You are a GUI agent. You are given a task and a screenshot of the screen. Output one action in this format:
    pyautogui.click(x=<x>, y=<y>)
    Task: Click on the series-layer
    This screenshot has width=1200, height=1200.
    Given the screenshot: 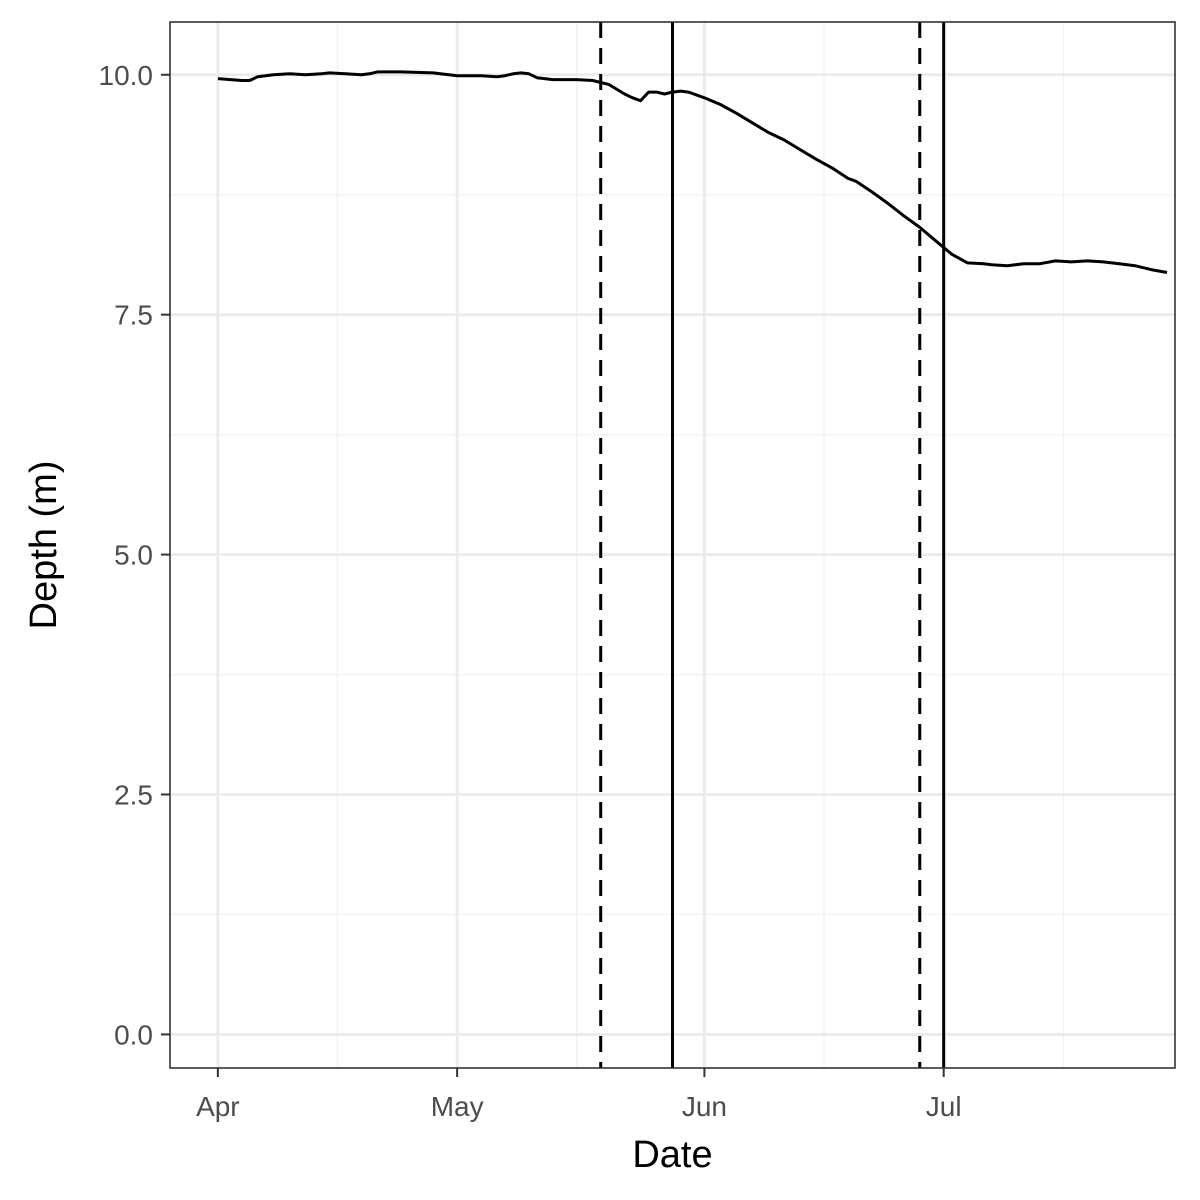 What is the action you would take?
    pyautogui.click(x=692, y=172)
    